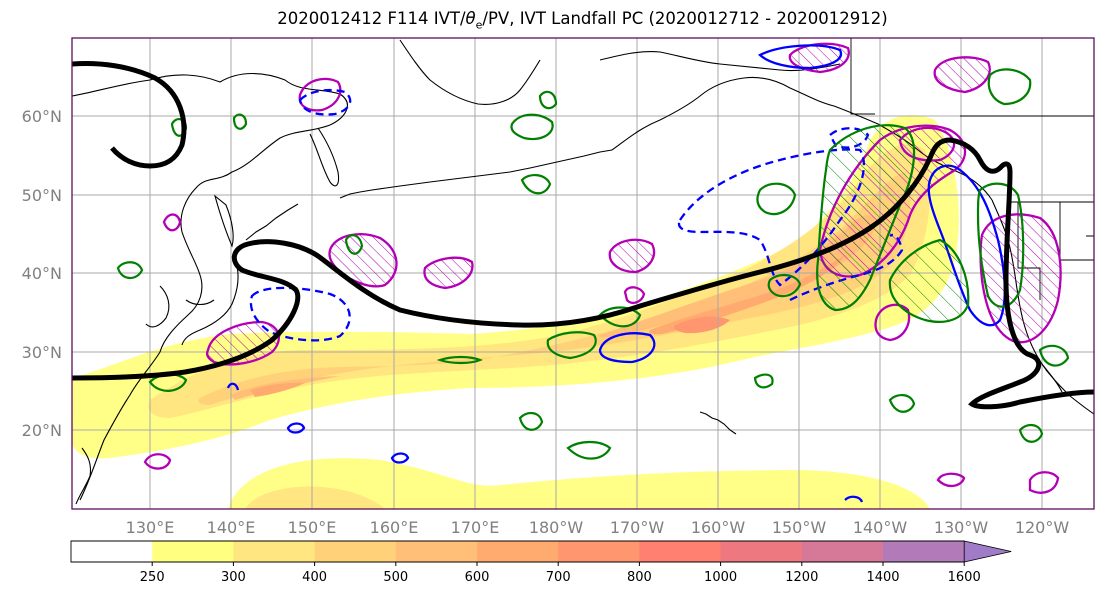  I want to click on coast-alaska-north, so click(720, 61).